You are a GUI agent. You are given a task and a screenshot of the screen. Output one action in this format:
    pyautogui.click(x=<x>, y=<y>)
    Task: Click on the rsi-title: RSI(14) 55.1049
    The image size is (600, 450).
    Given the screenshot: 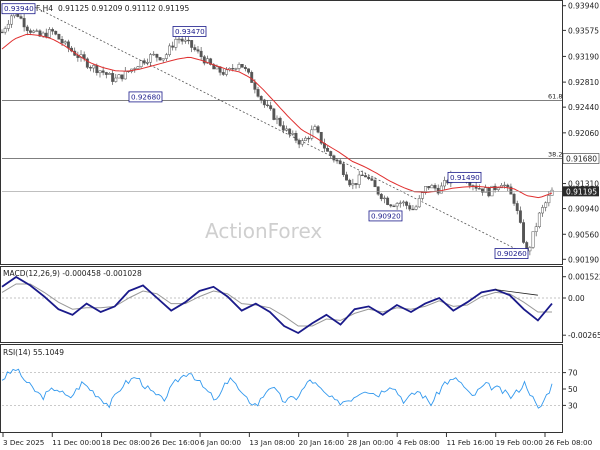 What is the action you would take?
    pyautogui.click(x=33, y=352)
    